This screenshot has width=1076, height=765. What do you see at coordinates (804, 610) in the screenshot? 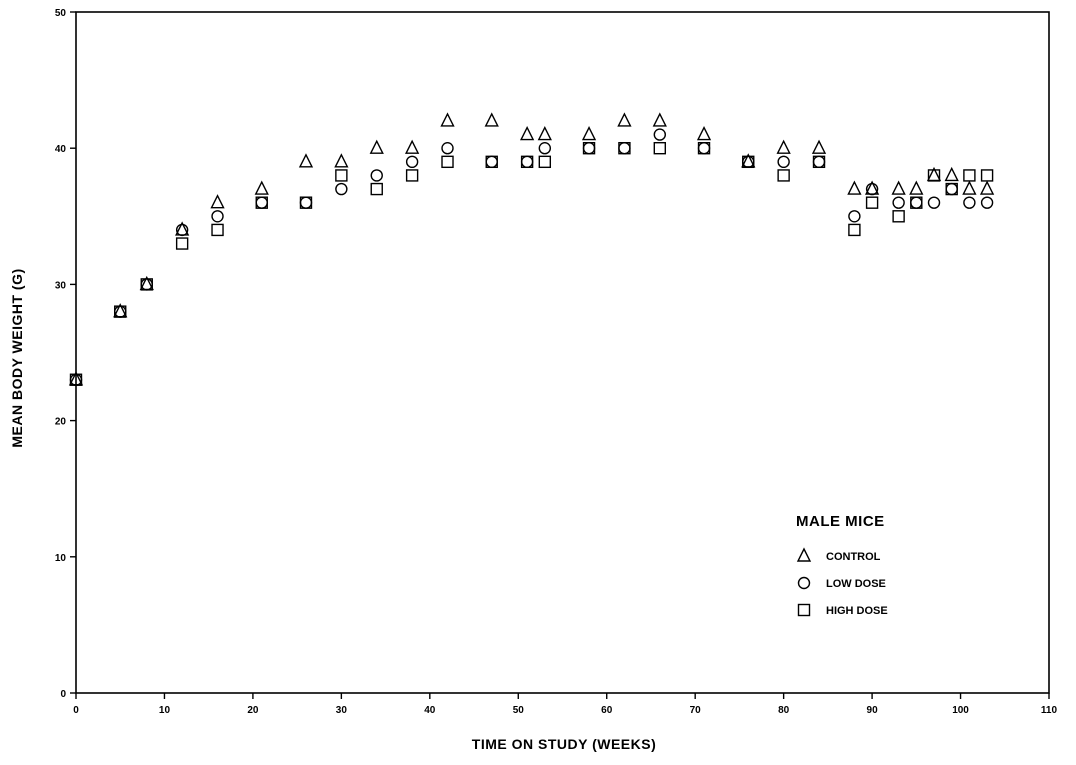
I see `legend-square-icon` at bounding box center [804, 610].